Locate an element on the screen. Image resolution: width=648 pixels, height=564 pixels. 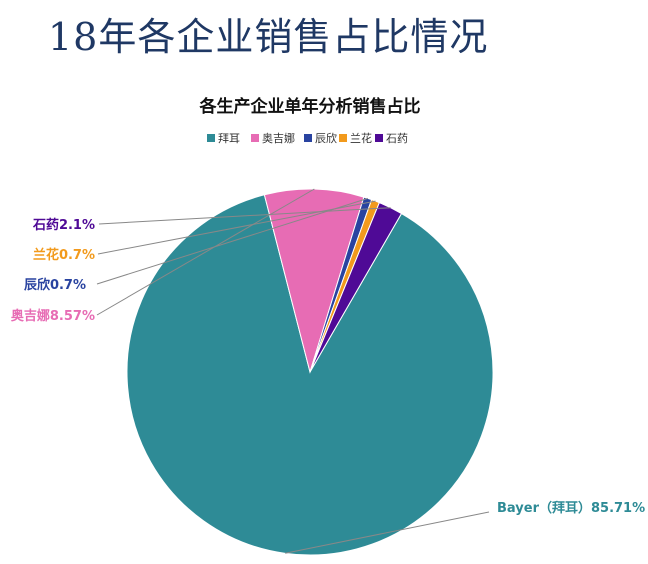
legend-item-aojina: 奥吉娜 is located at coordinates (273, 138).